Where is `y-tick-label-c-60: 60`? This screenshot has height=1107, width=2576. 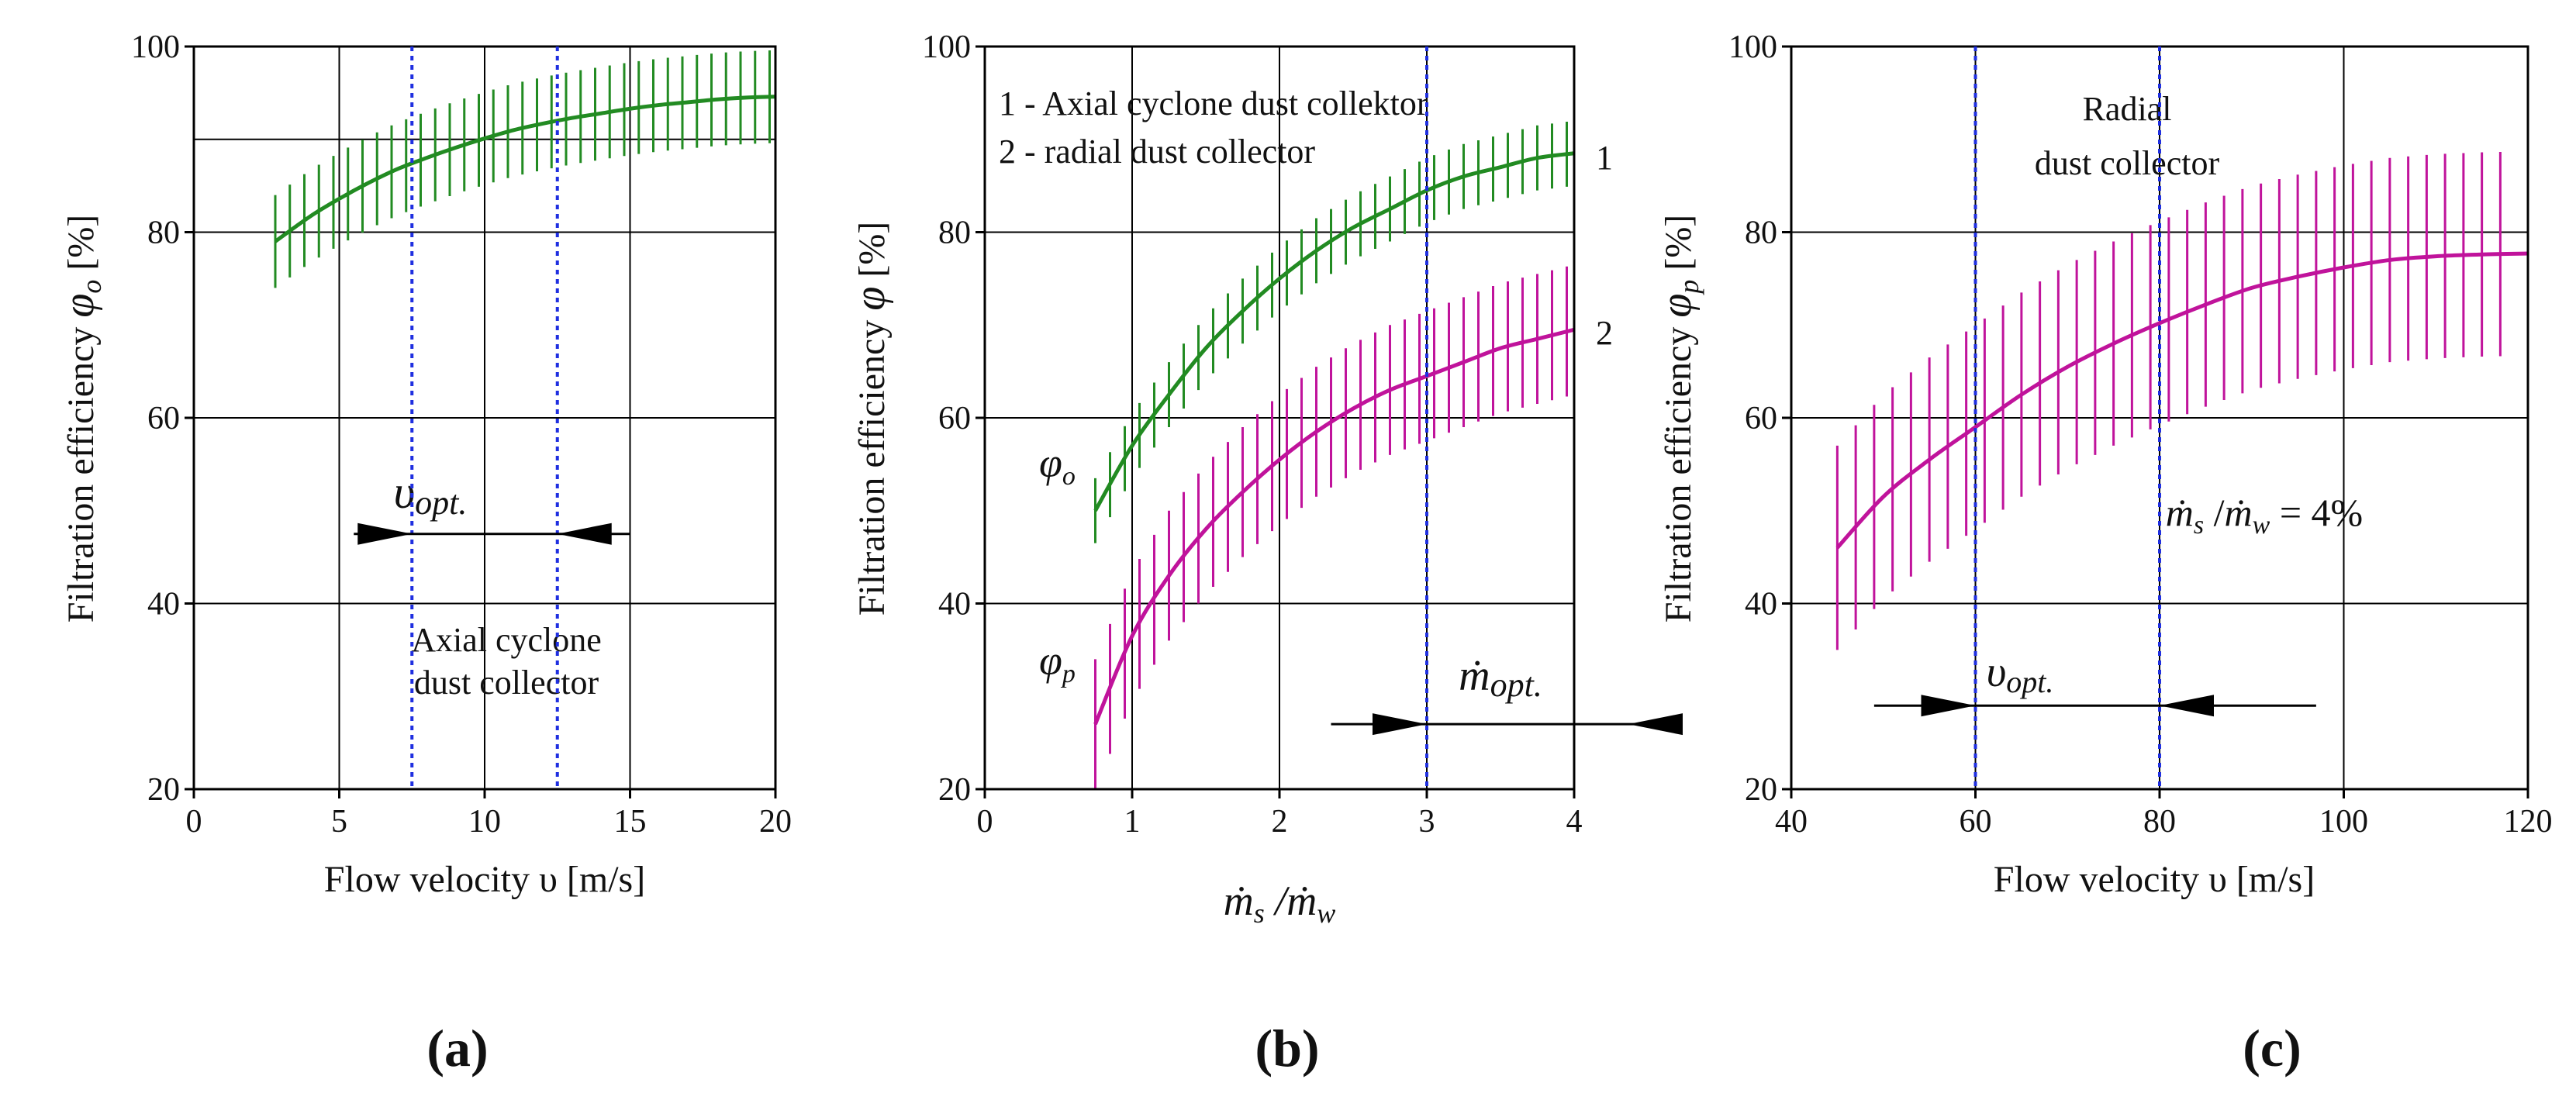
y-tick-label-c-60: 60 is located at coordinates (1761, 418).